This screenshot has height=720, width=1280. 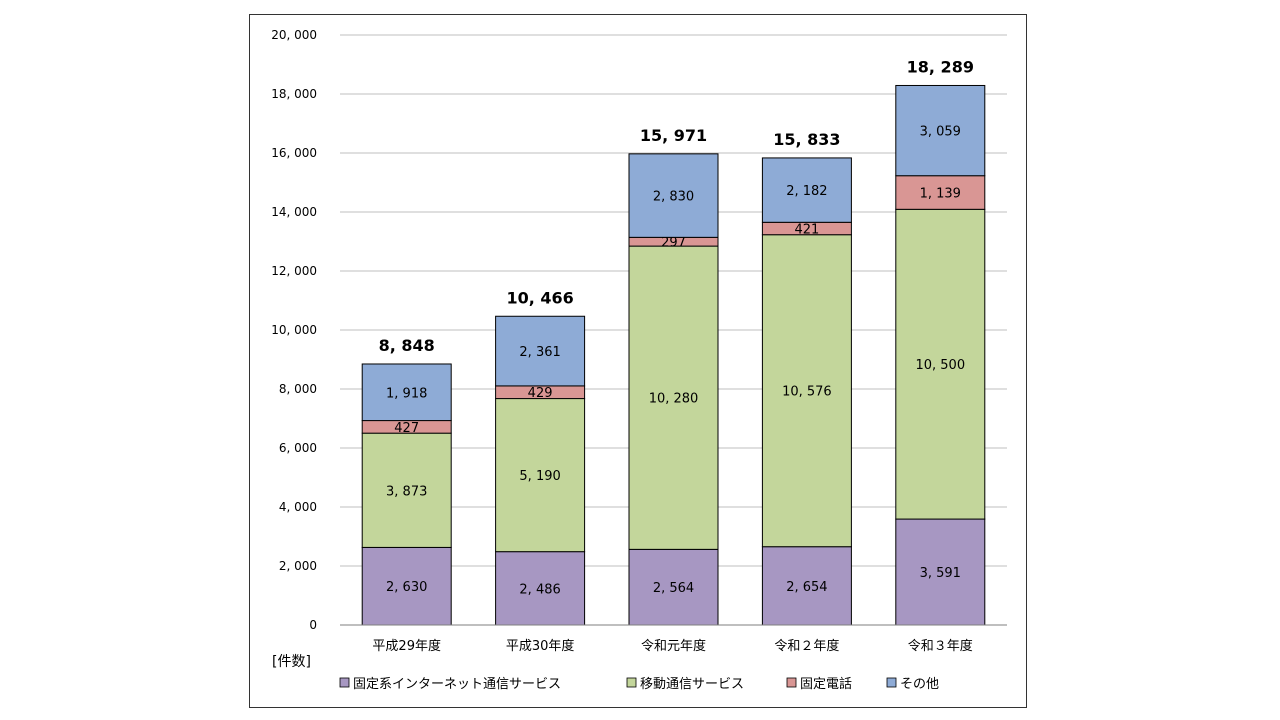 I want to click on segment-label: 10, 280, so click(x=674, y=399).